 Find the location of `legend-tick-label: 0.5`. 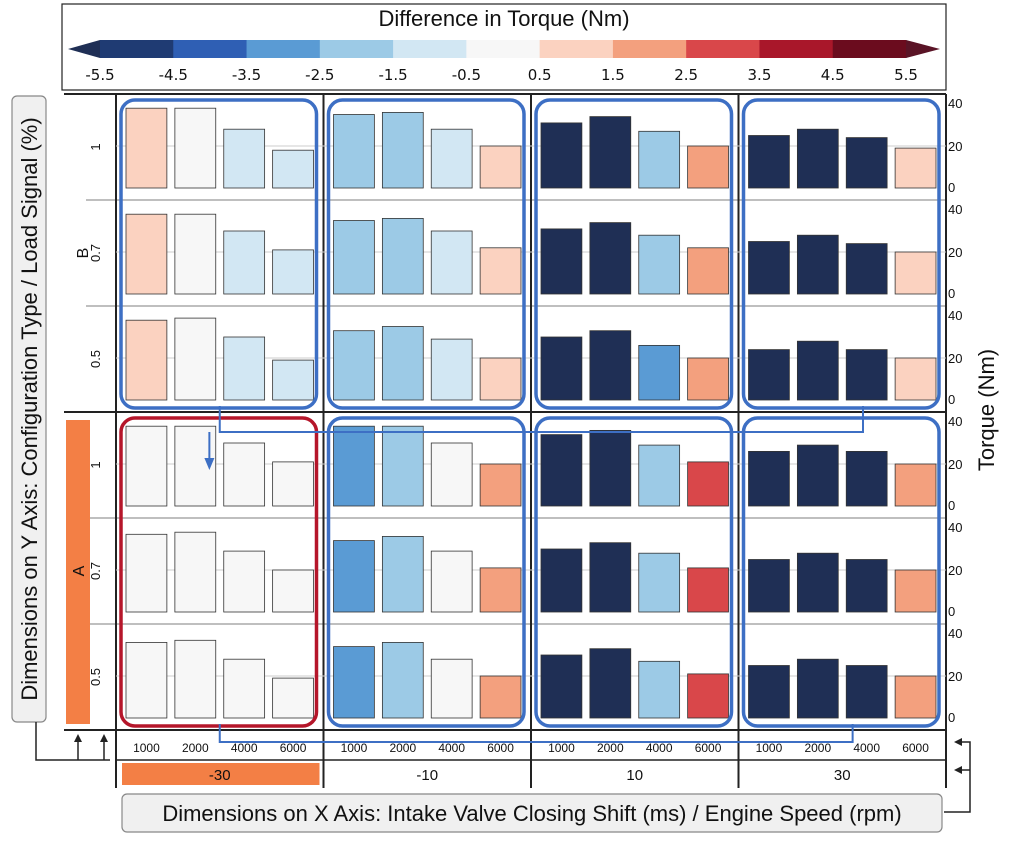

legend-tick-label: 0.5 is located at coordinates (540, 75).